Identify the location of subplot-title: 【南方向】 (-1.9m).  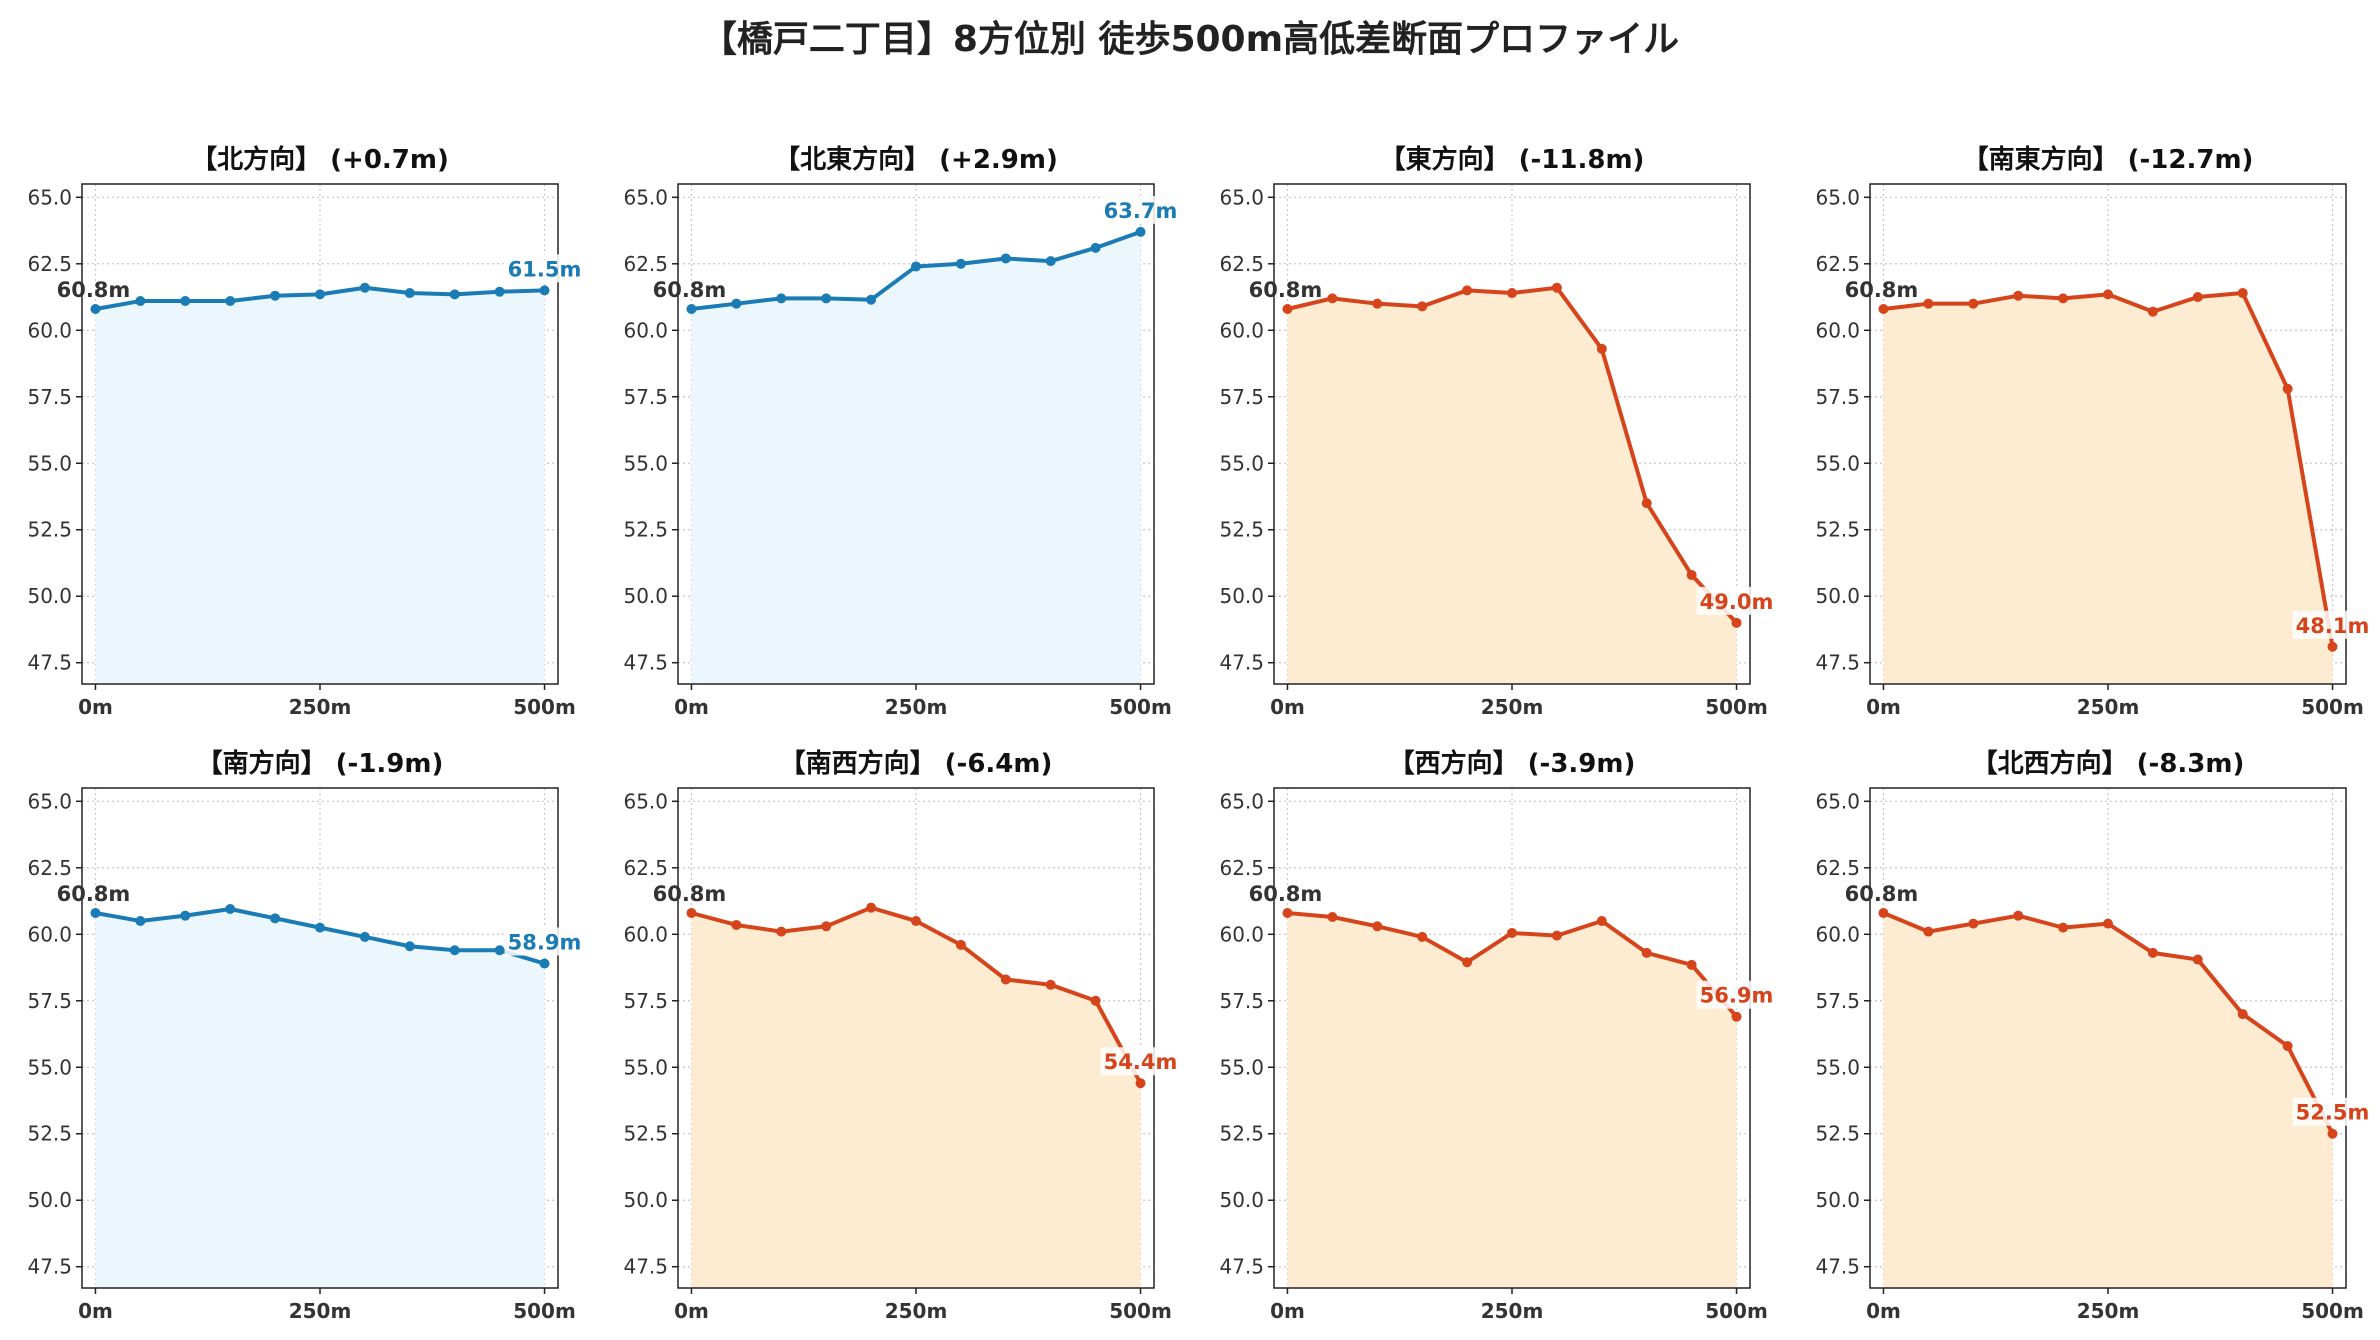
(320, 763).